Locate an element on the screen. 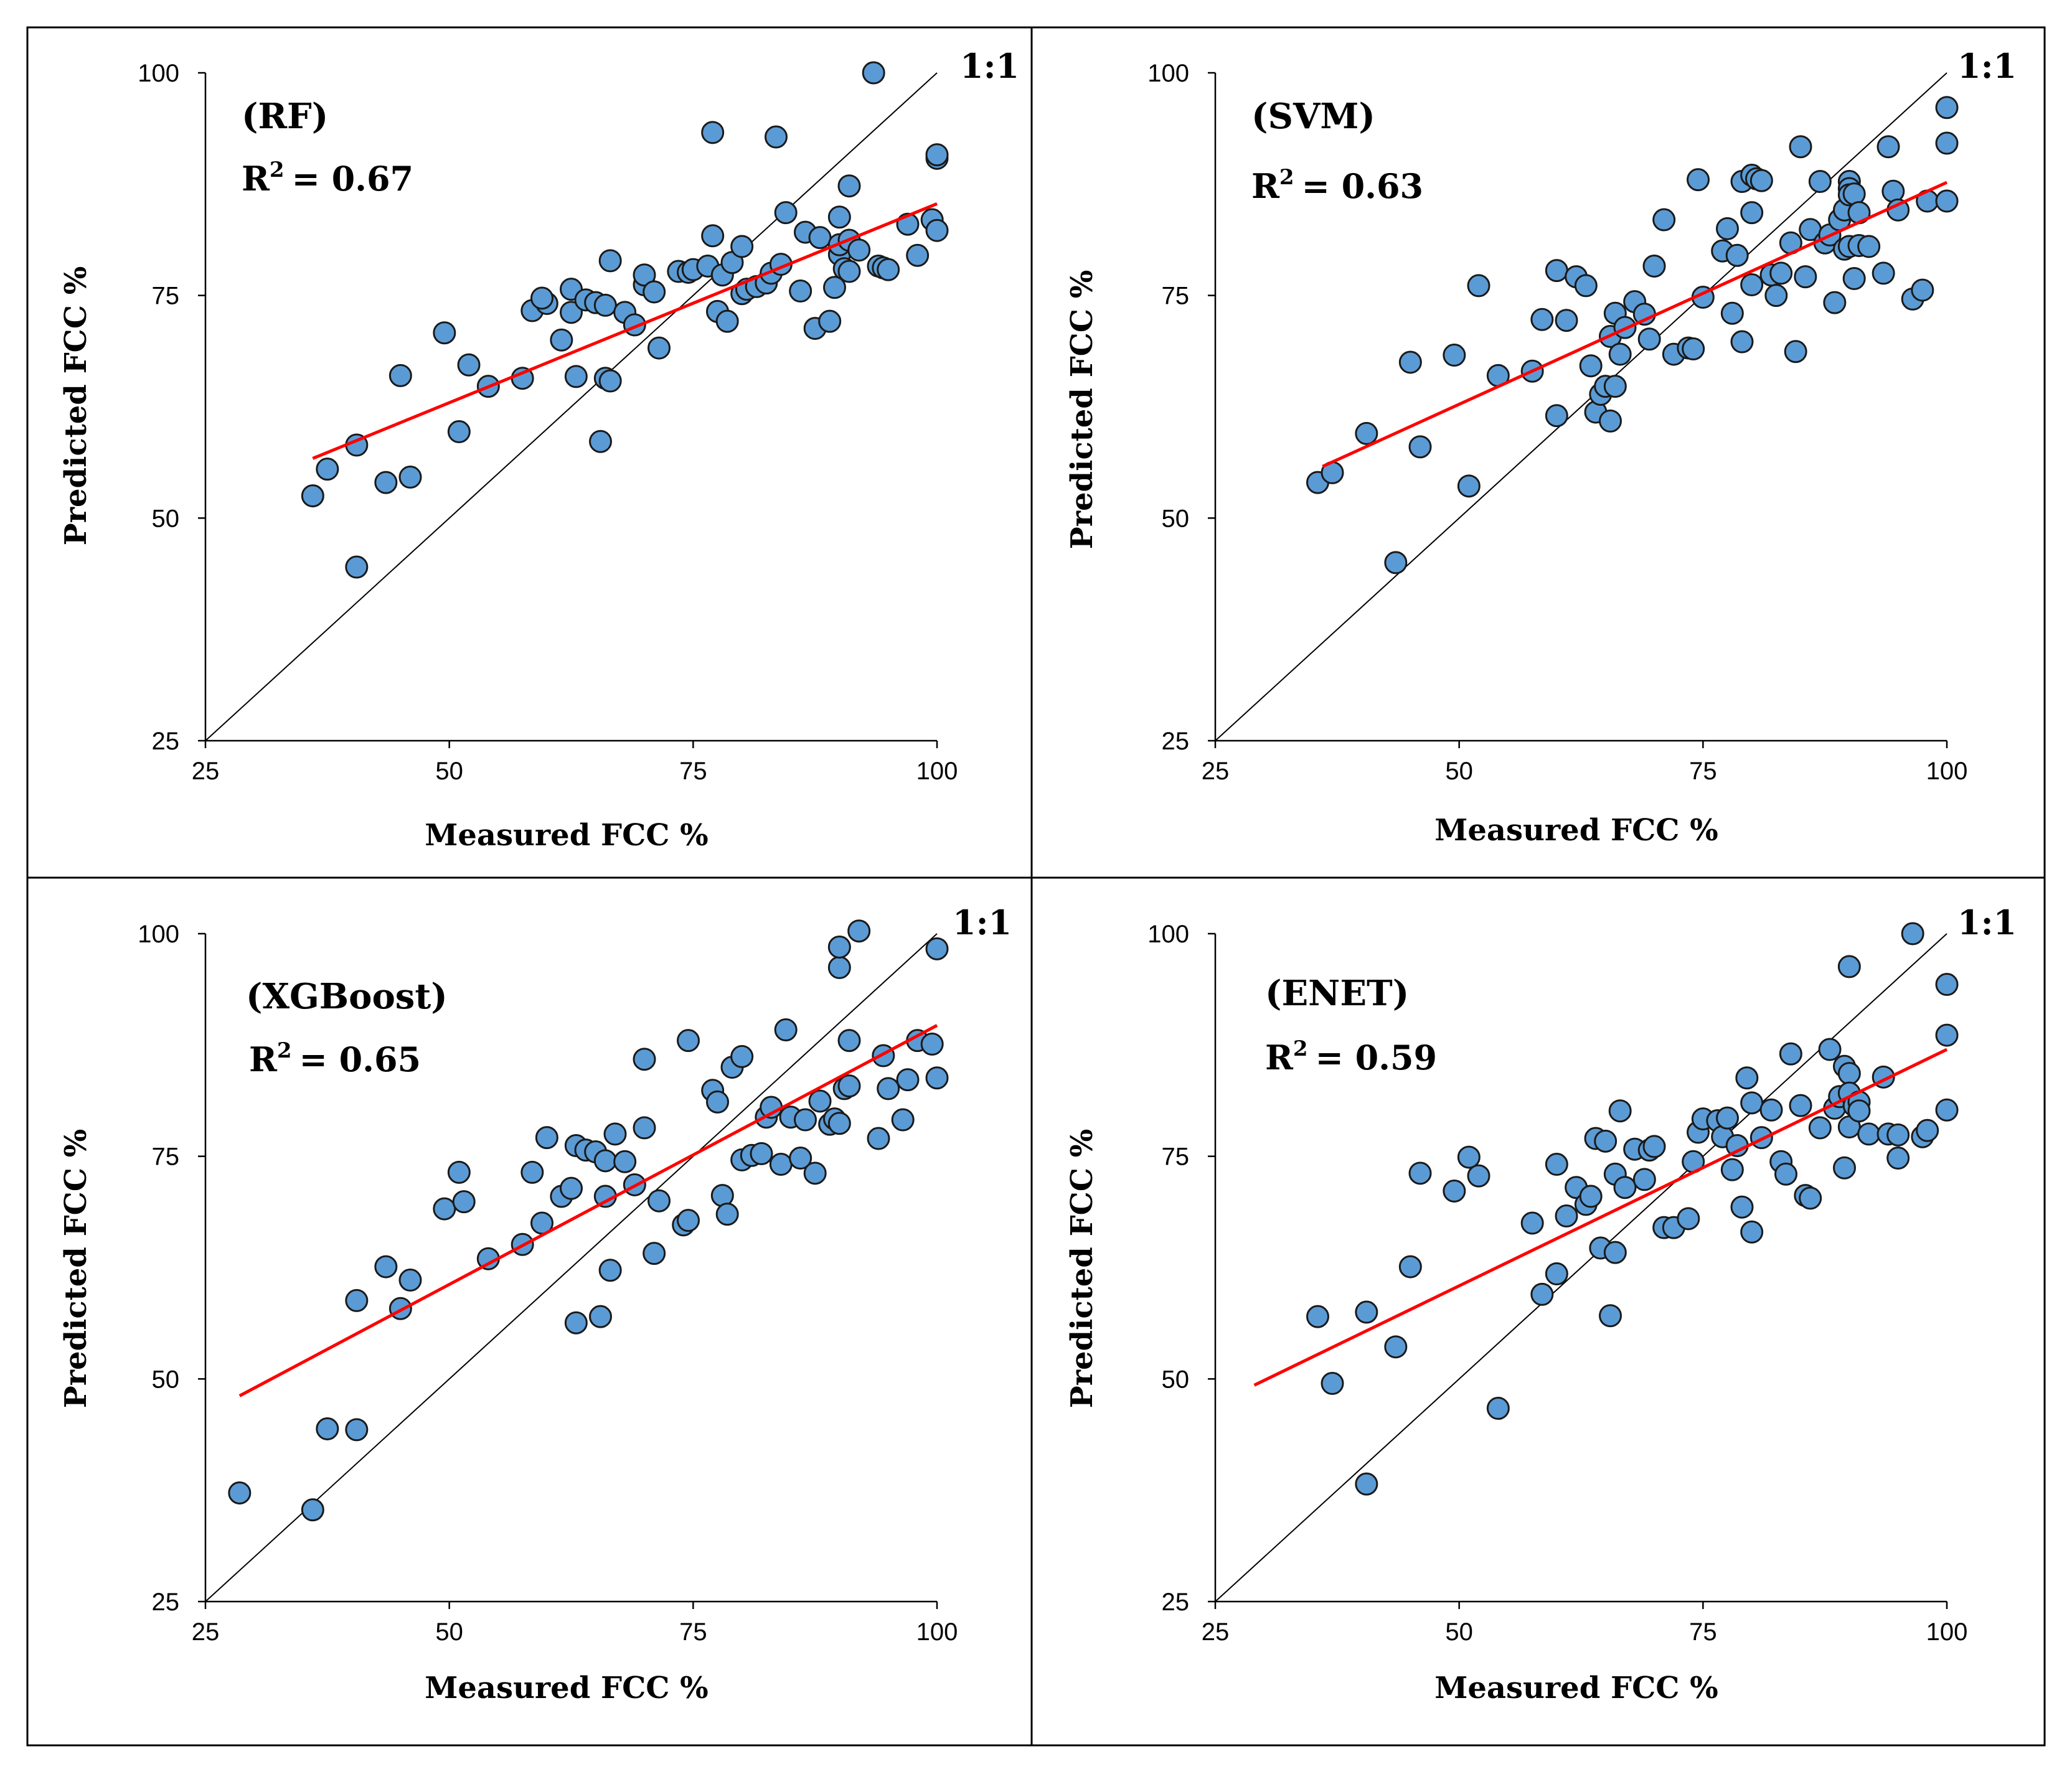 This screenshot has height=1769, width=2072. x-tick-label: 25 is located at coordinates (1216, 771).